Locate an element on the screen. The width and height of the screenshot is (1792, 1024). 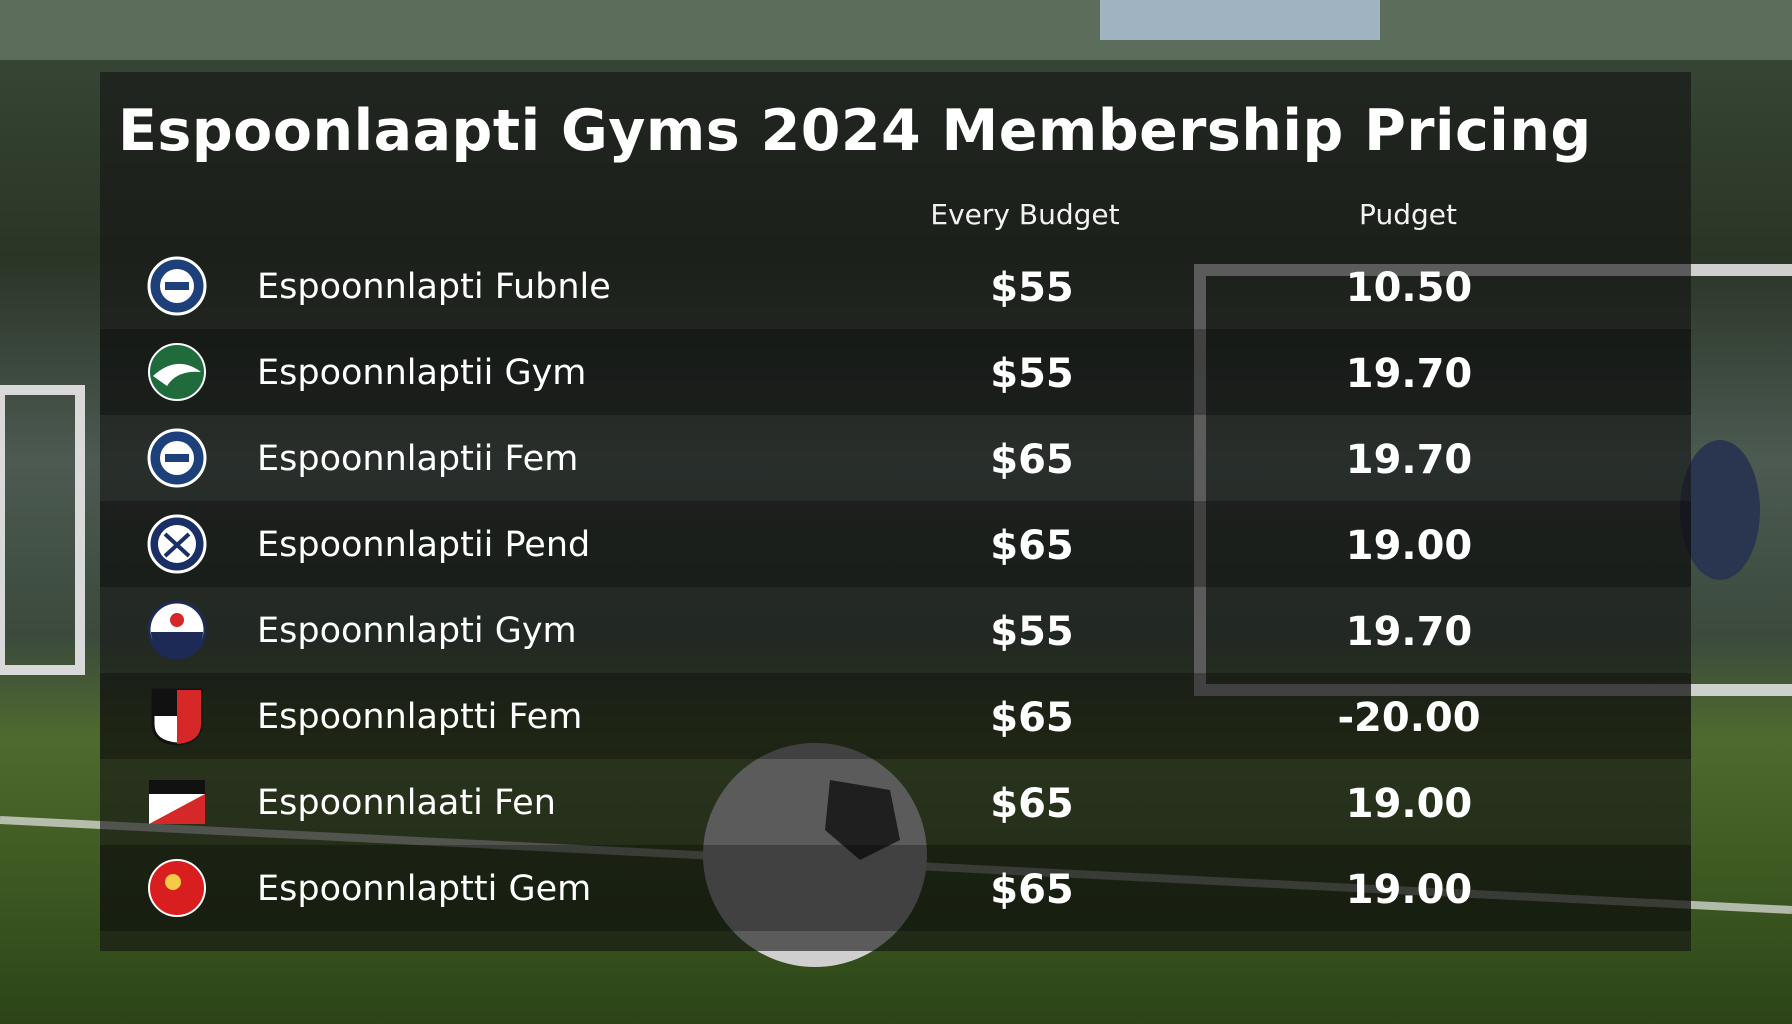
budget-value: -20.00 is located at coordinates (1409, 718).